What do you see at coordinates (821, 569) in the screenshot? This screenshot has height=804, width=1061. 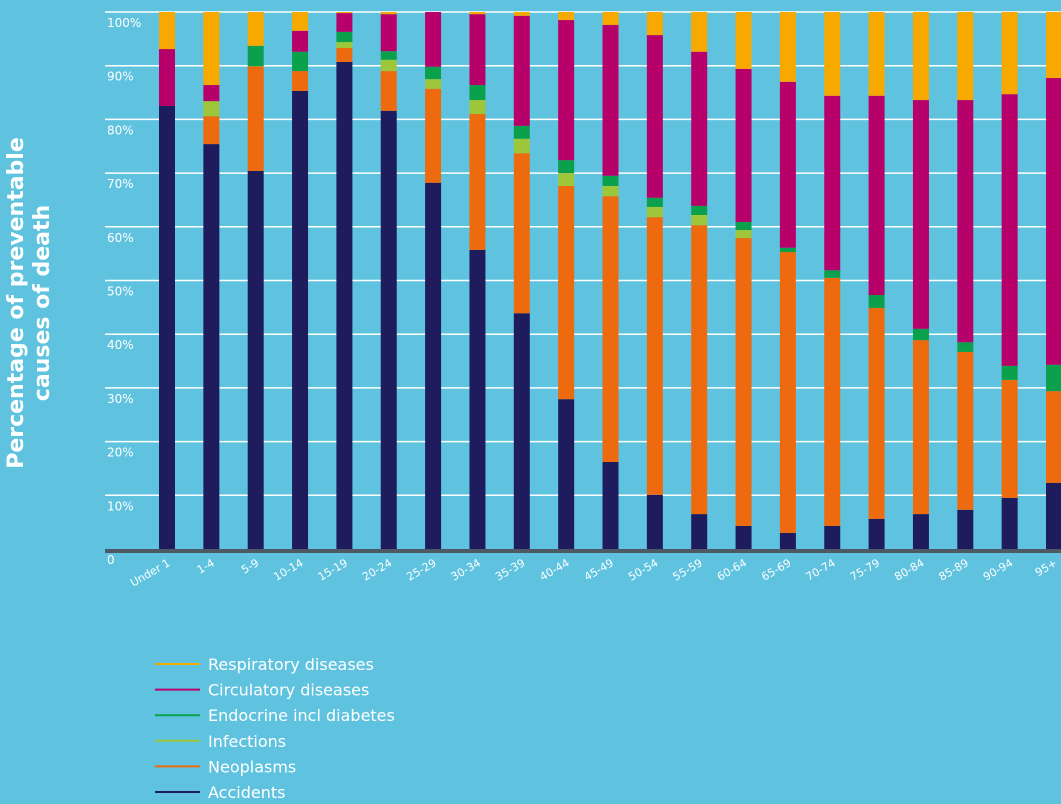 I see `x-tick-label: 70-74` at bounding box center [821, 569].